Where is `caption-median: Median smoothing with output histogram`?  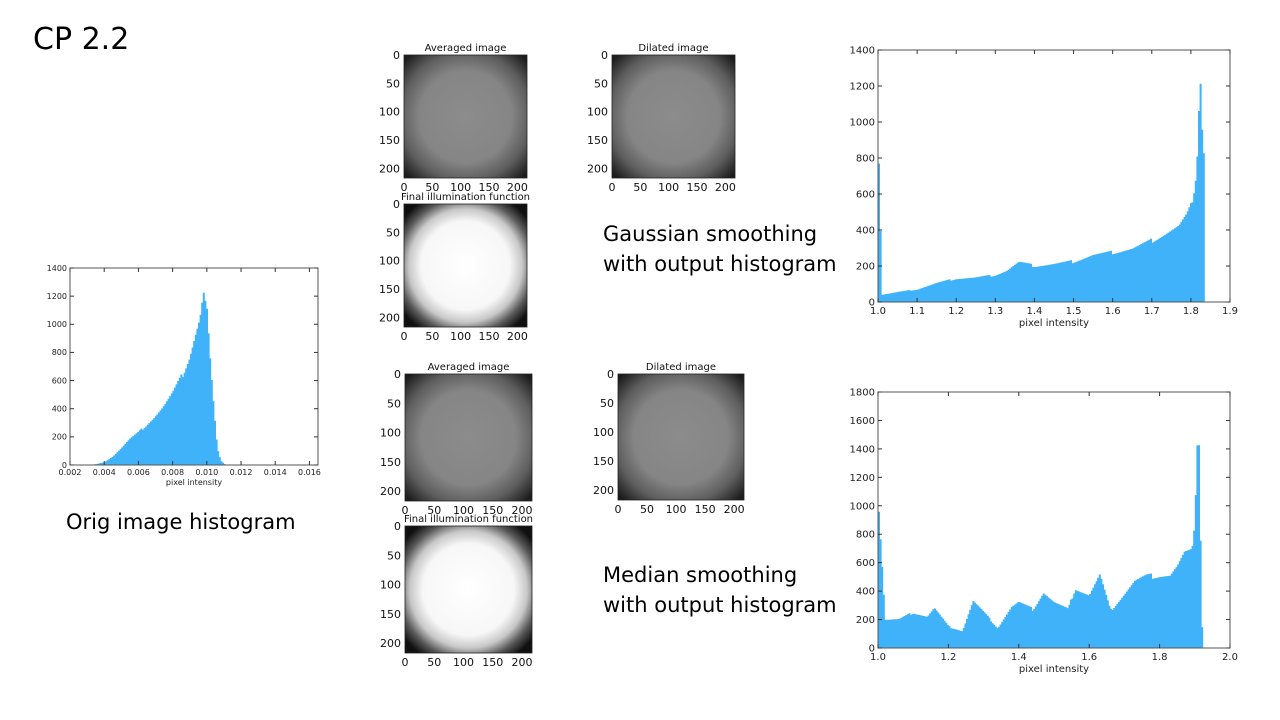 caption-median: Median smoothing with output histogram is located at coordinates (720, 590).